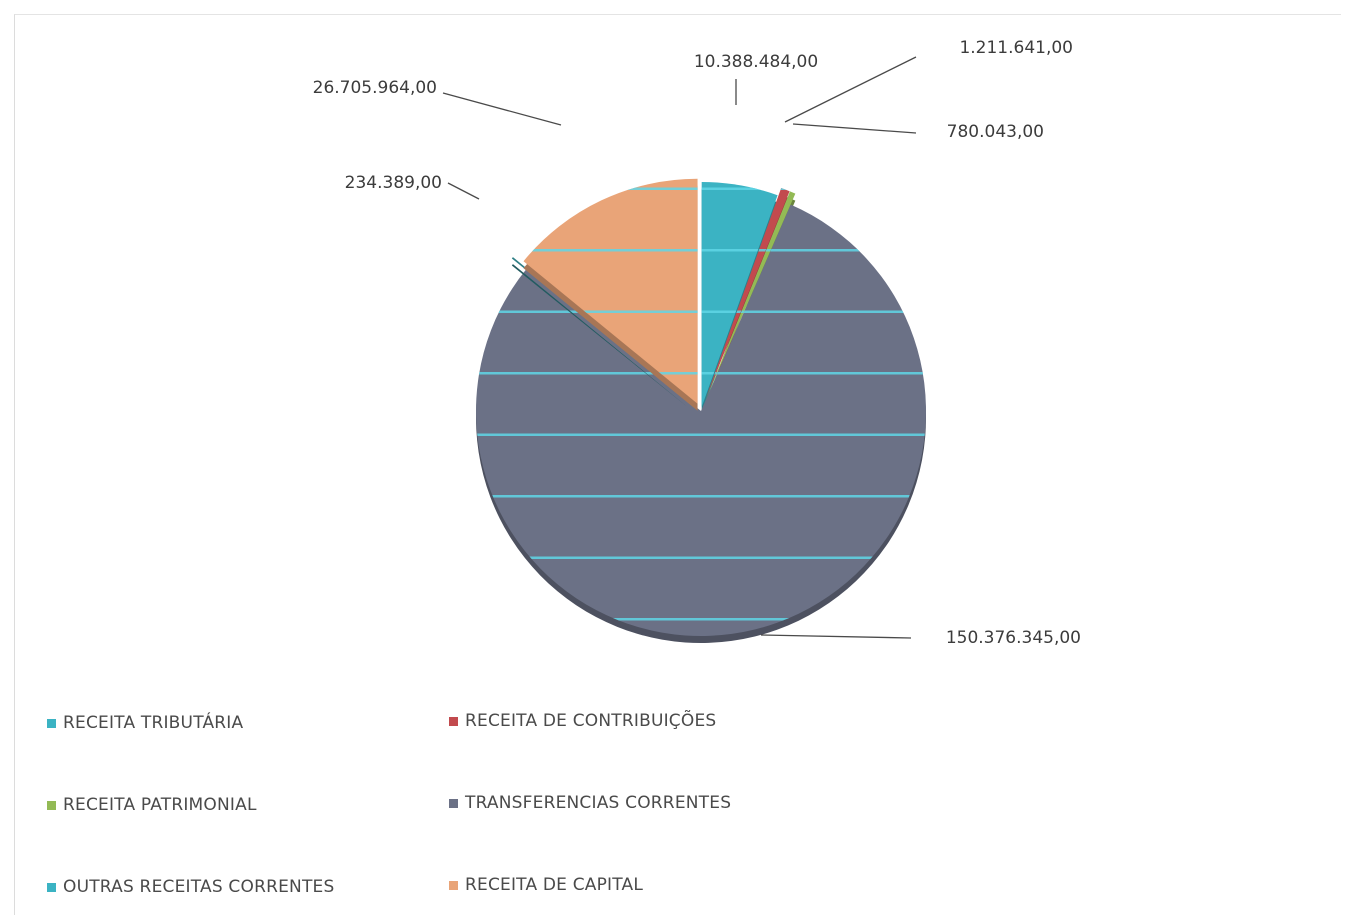 The height and width of the screenshot is (915, 1350). I want to click on data-label-receita-tributaria: 10.388.484,00, so click(756, 62).